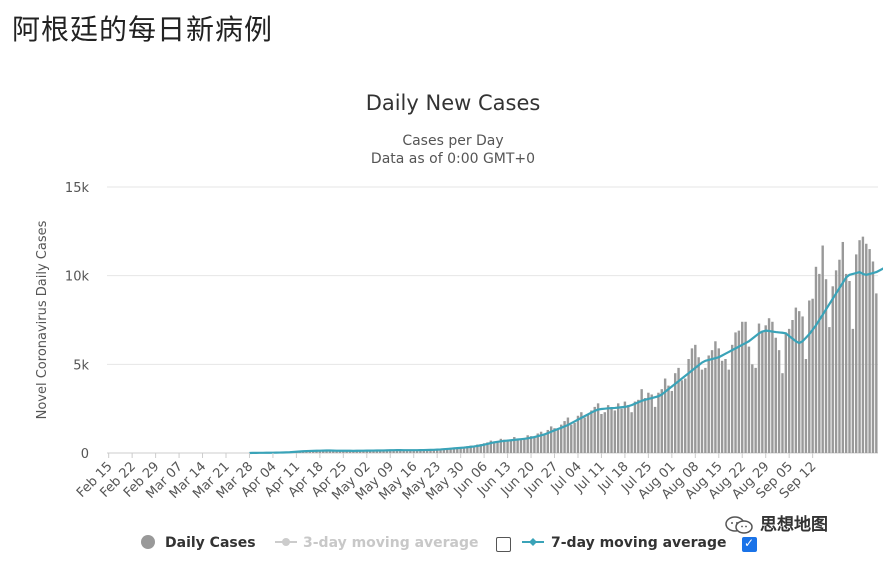 This screenshot has height=562, width=883. What do you see at coordinates (624, 543) in the screenshot?
I see `legend-7day-avg: 7-day moving average` at bounding box center [624, 543].